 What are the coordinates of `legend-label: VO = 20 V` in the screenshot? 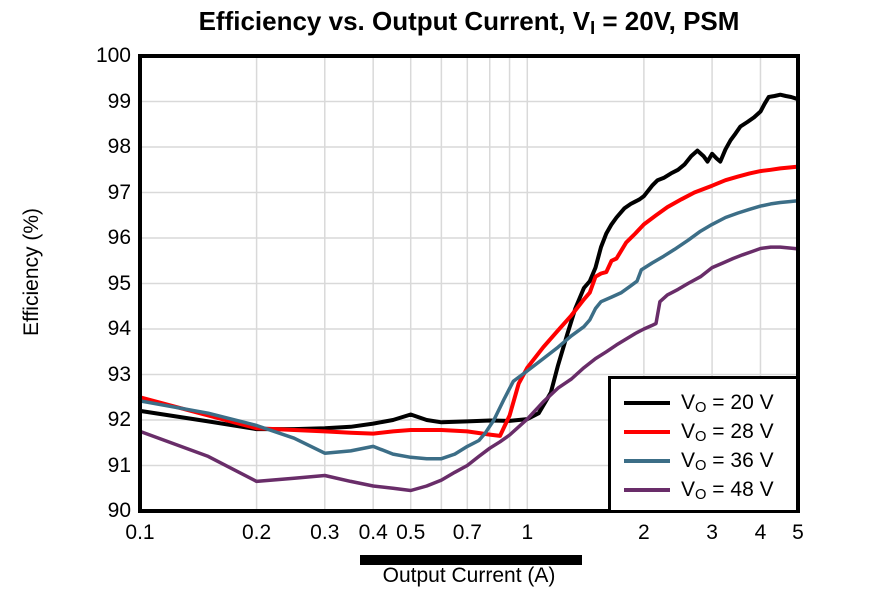 It's located at (727, 403).